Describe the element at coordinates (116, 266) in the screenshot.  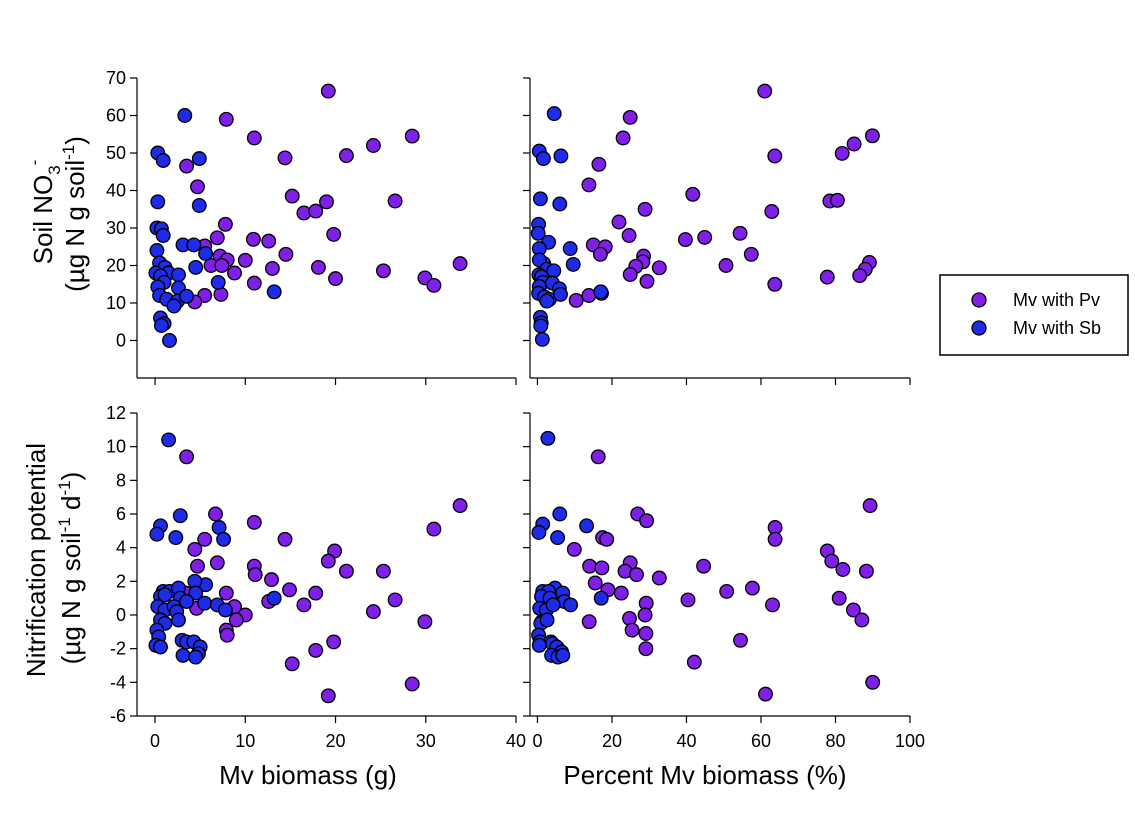
I see `y-tick-label: 20` at that location.